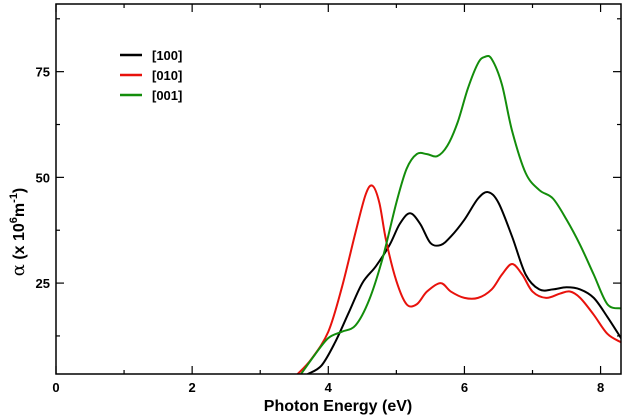 This screenshot has width=623, height=415. What do you see at coordinates (192, 387) in the screenshot?
I see `x-tick-label: 2` at bounding box center [192, 387].